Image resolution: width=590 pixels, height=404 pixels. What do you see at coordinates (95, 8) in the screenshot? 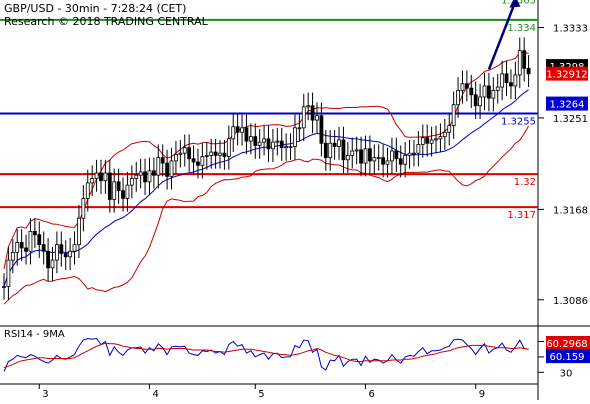
I see `chart-symbol-title: GBP/USD - 30min - 7:28:24 (CET)` at bounding box center [95, 8].